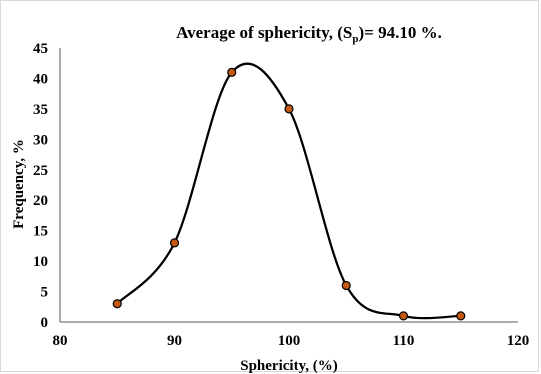 The width and height of the screenshot is (541, 374). I want to click on y-tick-label: 35, so click(40, 110).